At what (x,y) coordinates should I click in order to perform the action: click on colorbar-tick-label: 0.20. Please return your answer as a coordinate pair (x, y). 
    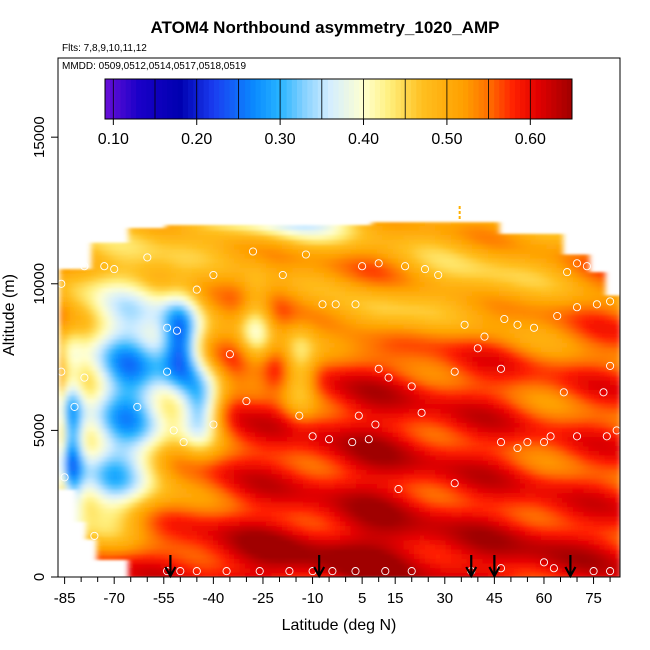
    Looking at the image, I should click on (196, 139).